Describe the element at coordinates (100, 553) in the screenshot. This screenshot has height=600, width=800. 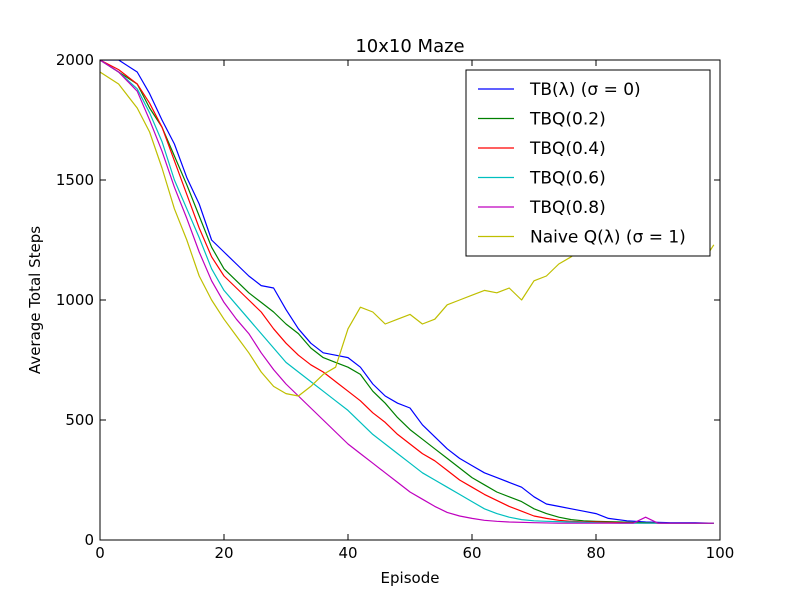
I see `x-tick-label: 0` at that location.